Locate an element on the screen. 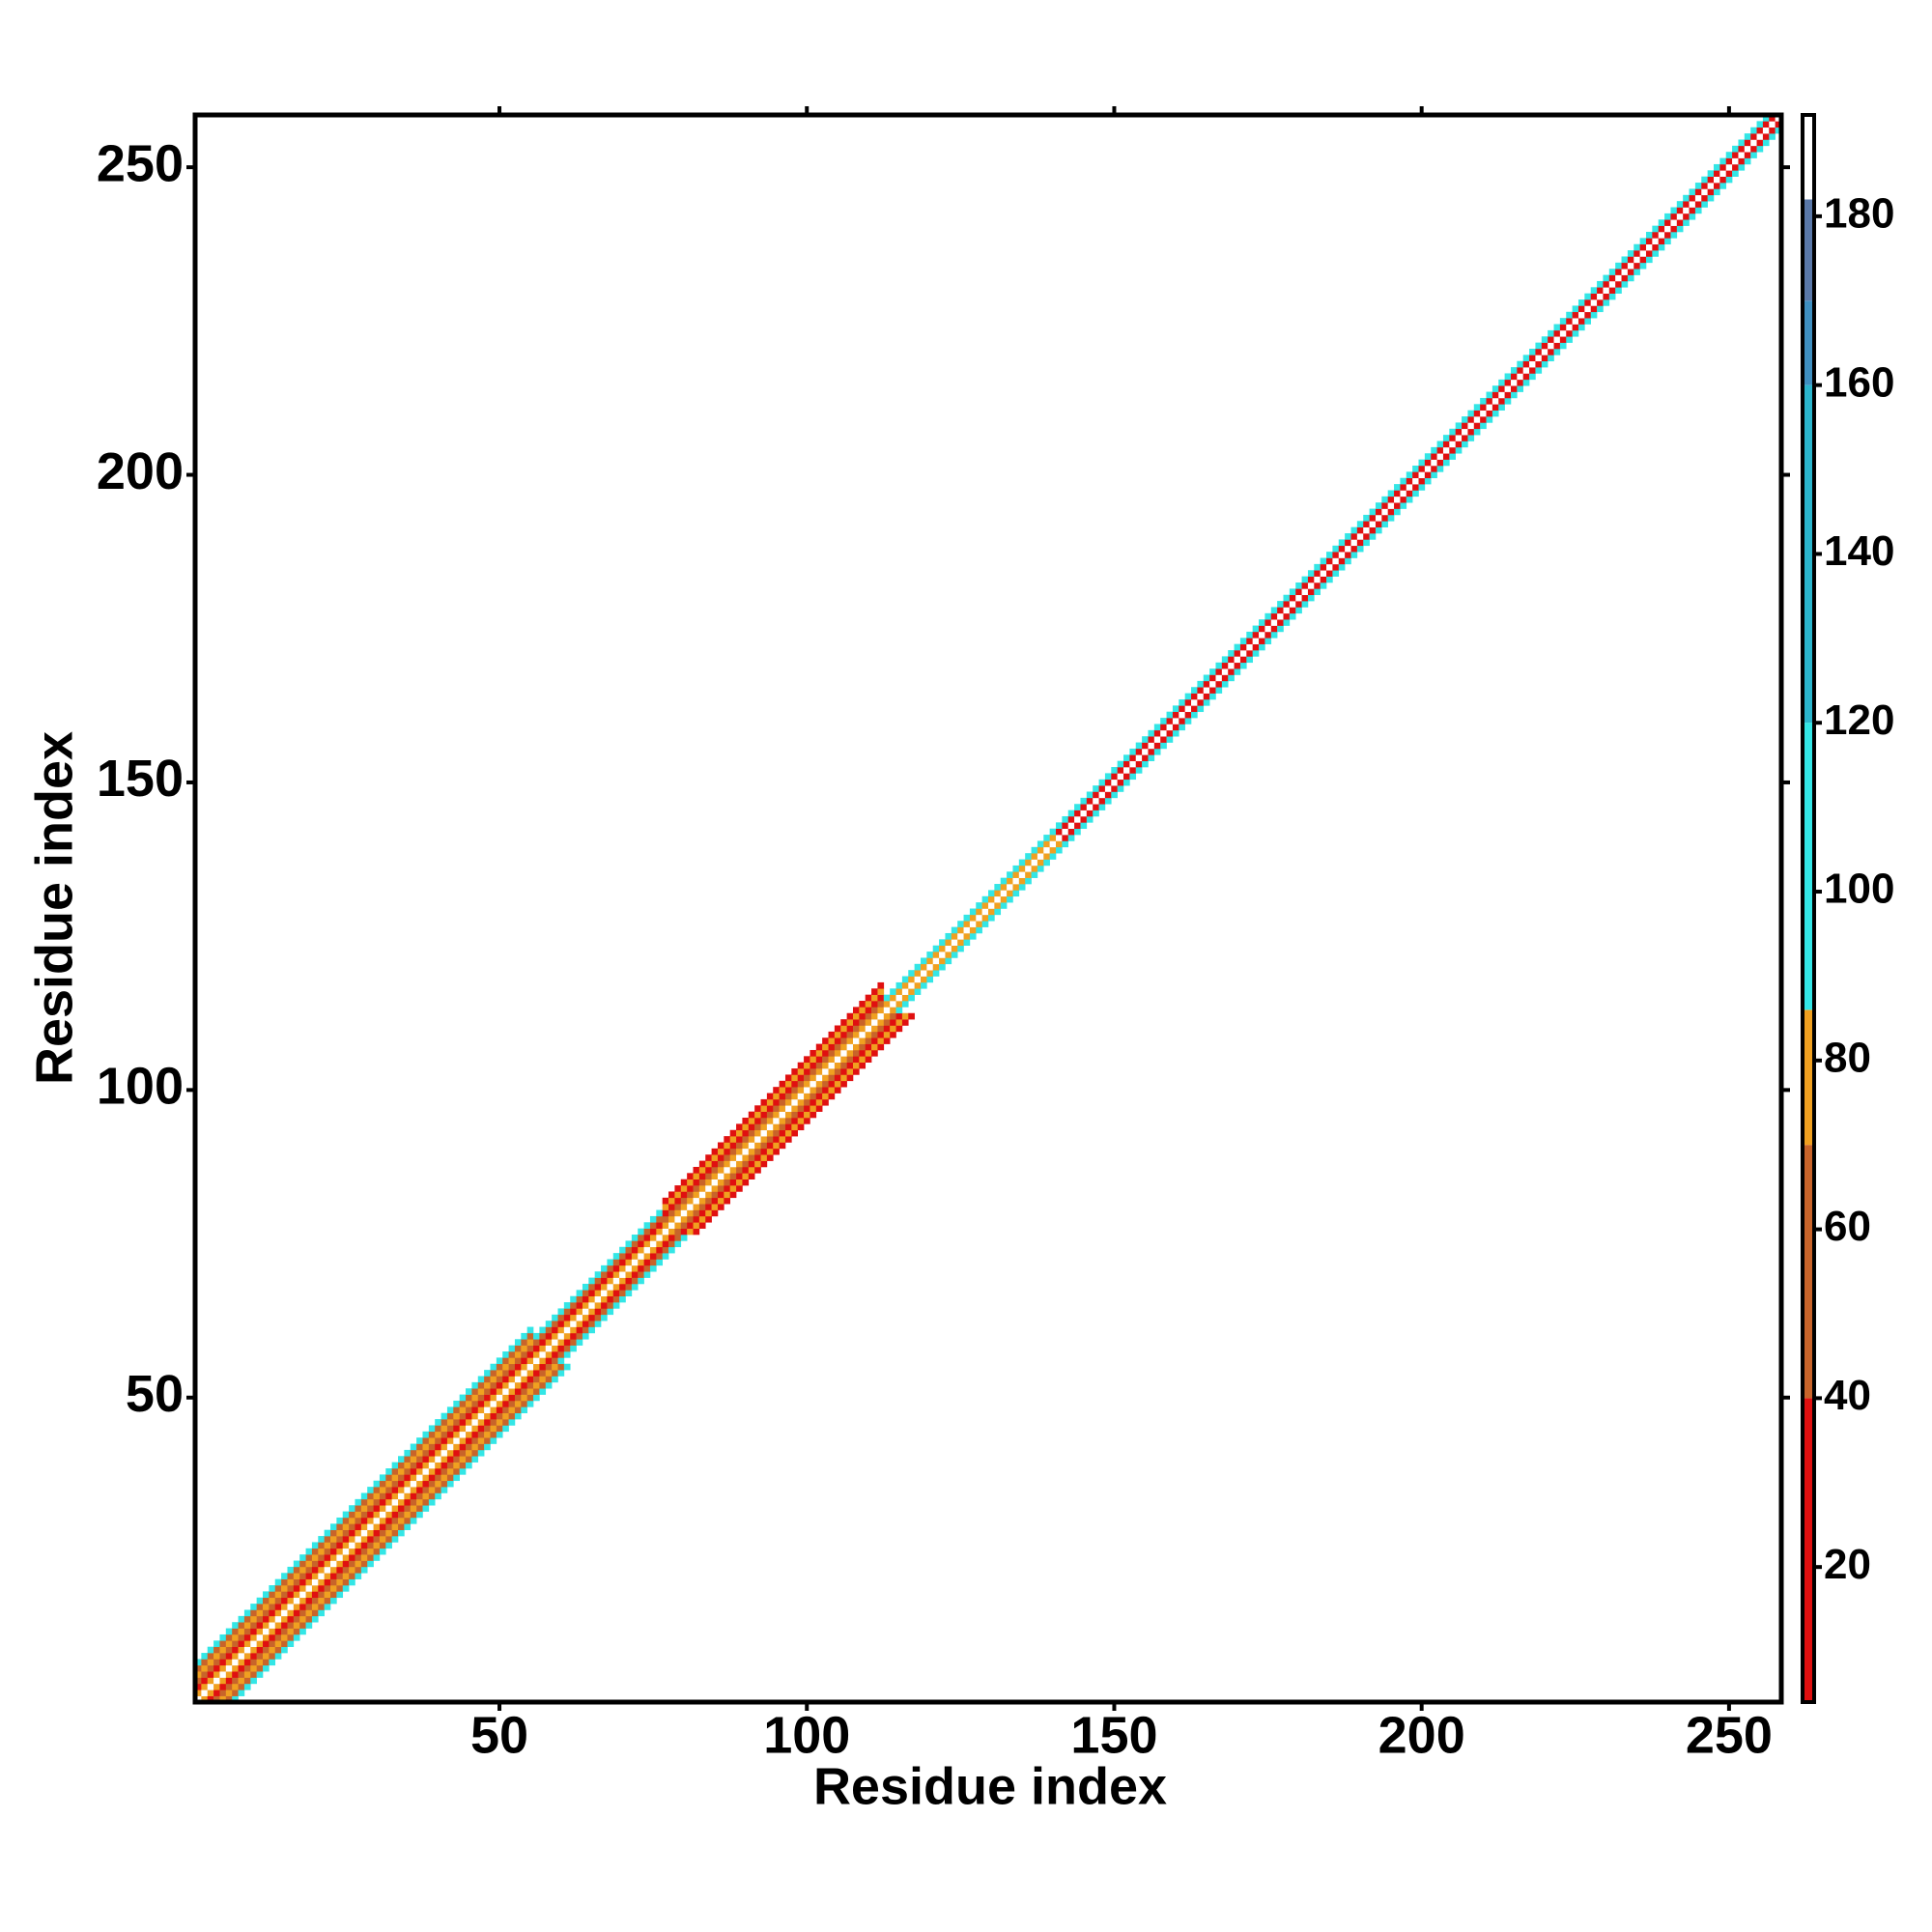 The height and width of the screenshot is (1932, 1932). colorbar-tick-label: 180 is located at coordinates (1859, 213).